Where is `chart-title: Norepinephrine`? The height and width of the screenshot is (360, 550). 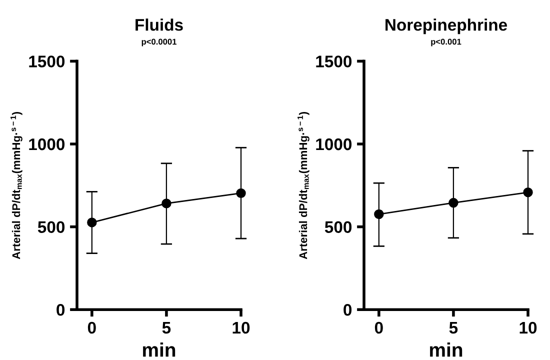
chart-title: Norepinephrine is located at coordinates (447, 26).